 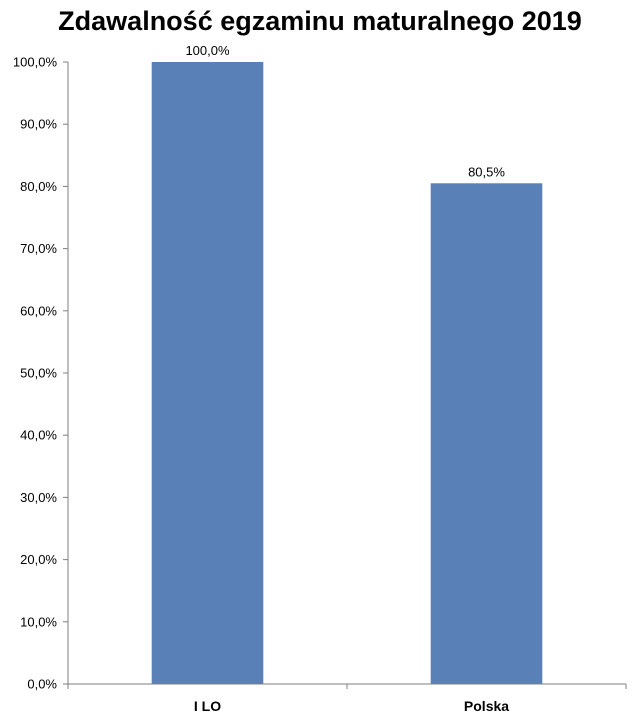 What do you see at coordinates (38, 186) in the screenshot?
I see `y-tick-label: 80,0%` at bounding box center [38, 186].